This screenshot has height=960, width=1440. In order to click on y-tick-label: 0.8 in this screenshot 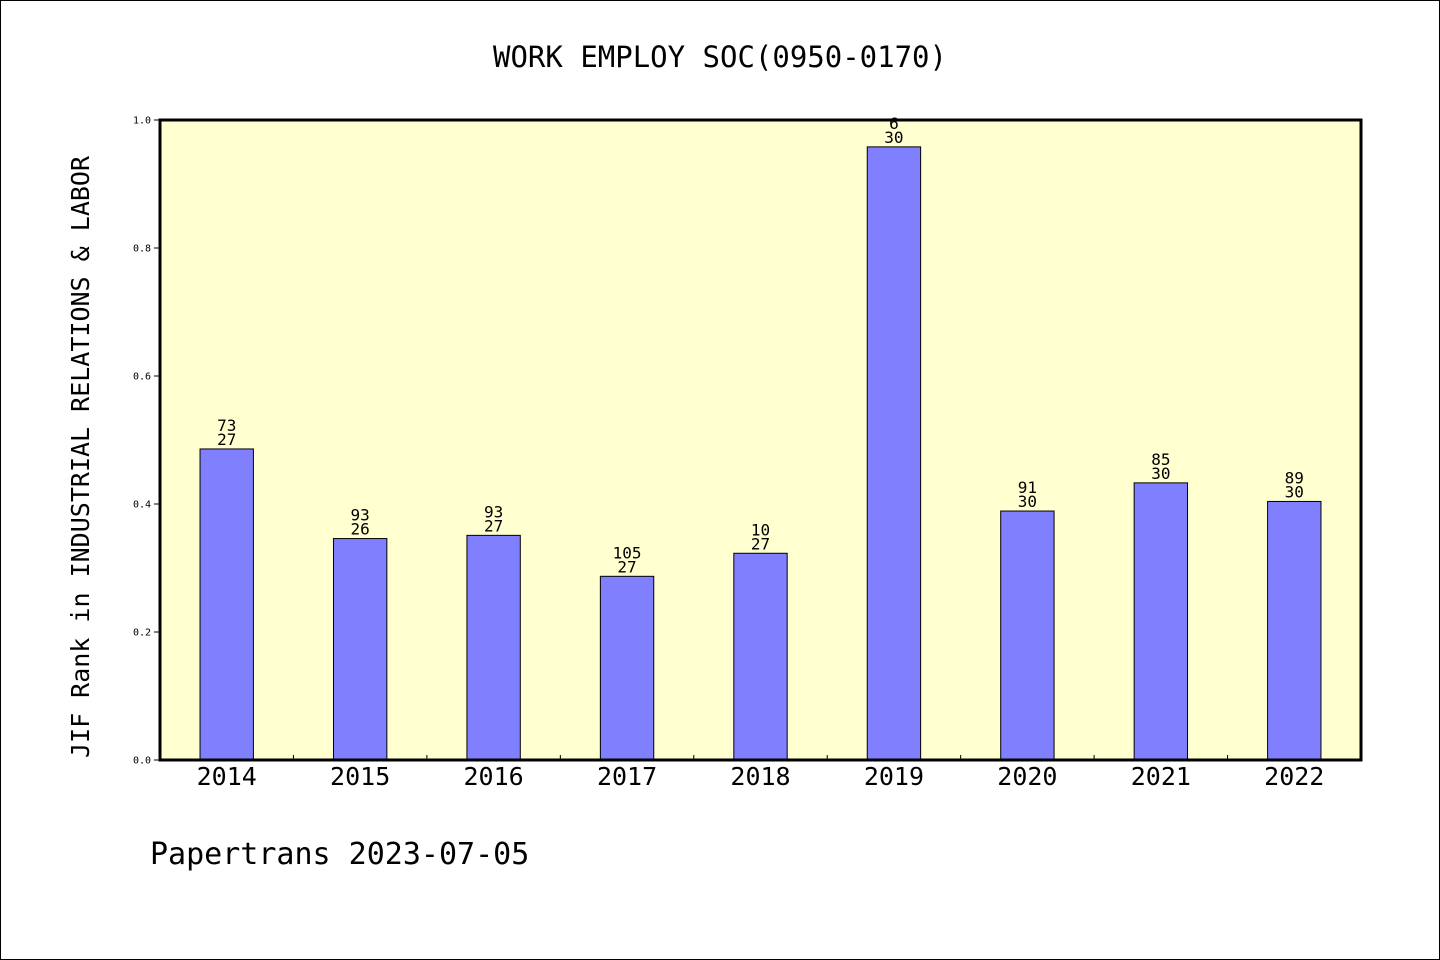, I will do `click(142, 249)`.